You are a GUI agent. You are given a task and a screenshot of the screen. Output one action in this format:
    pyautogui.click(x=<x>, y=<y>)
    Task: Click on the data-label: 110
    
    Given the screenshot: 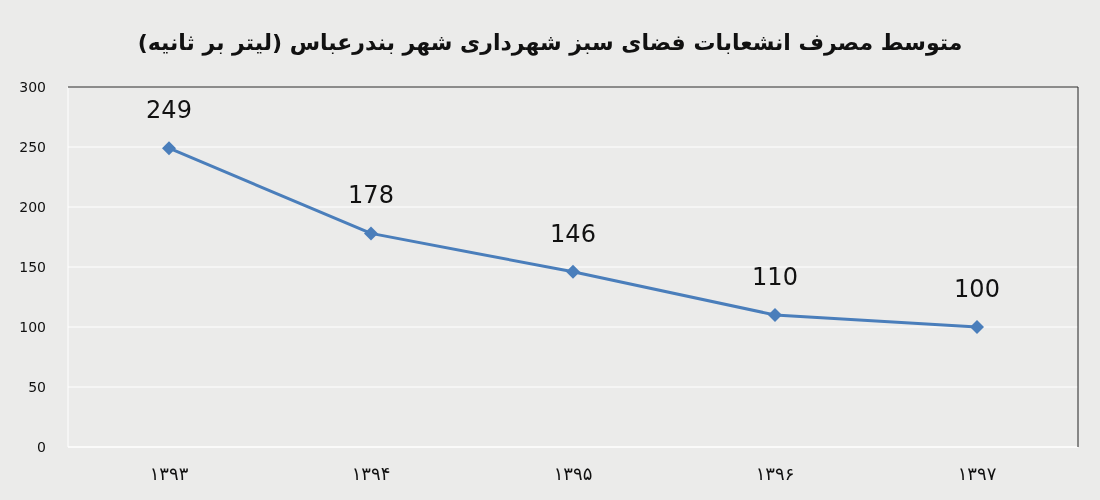 What is the action you would take?
    pyautogui.click(x=775, y=277)
    